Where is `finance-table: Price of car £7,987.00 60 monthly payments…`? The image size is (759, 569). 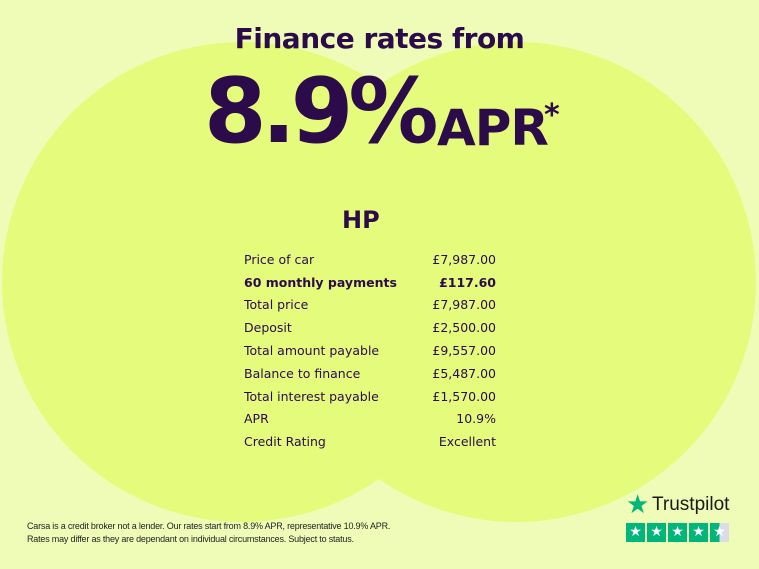 finance-table: Price of car £7,987.00 60 monthly payments… is located at coordinates (370, 350).